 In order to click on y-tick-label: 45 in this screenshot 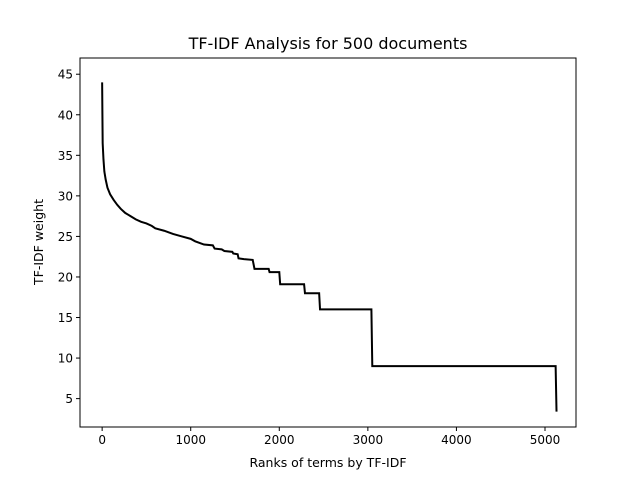, I will do `click(65, 75)`.